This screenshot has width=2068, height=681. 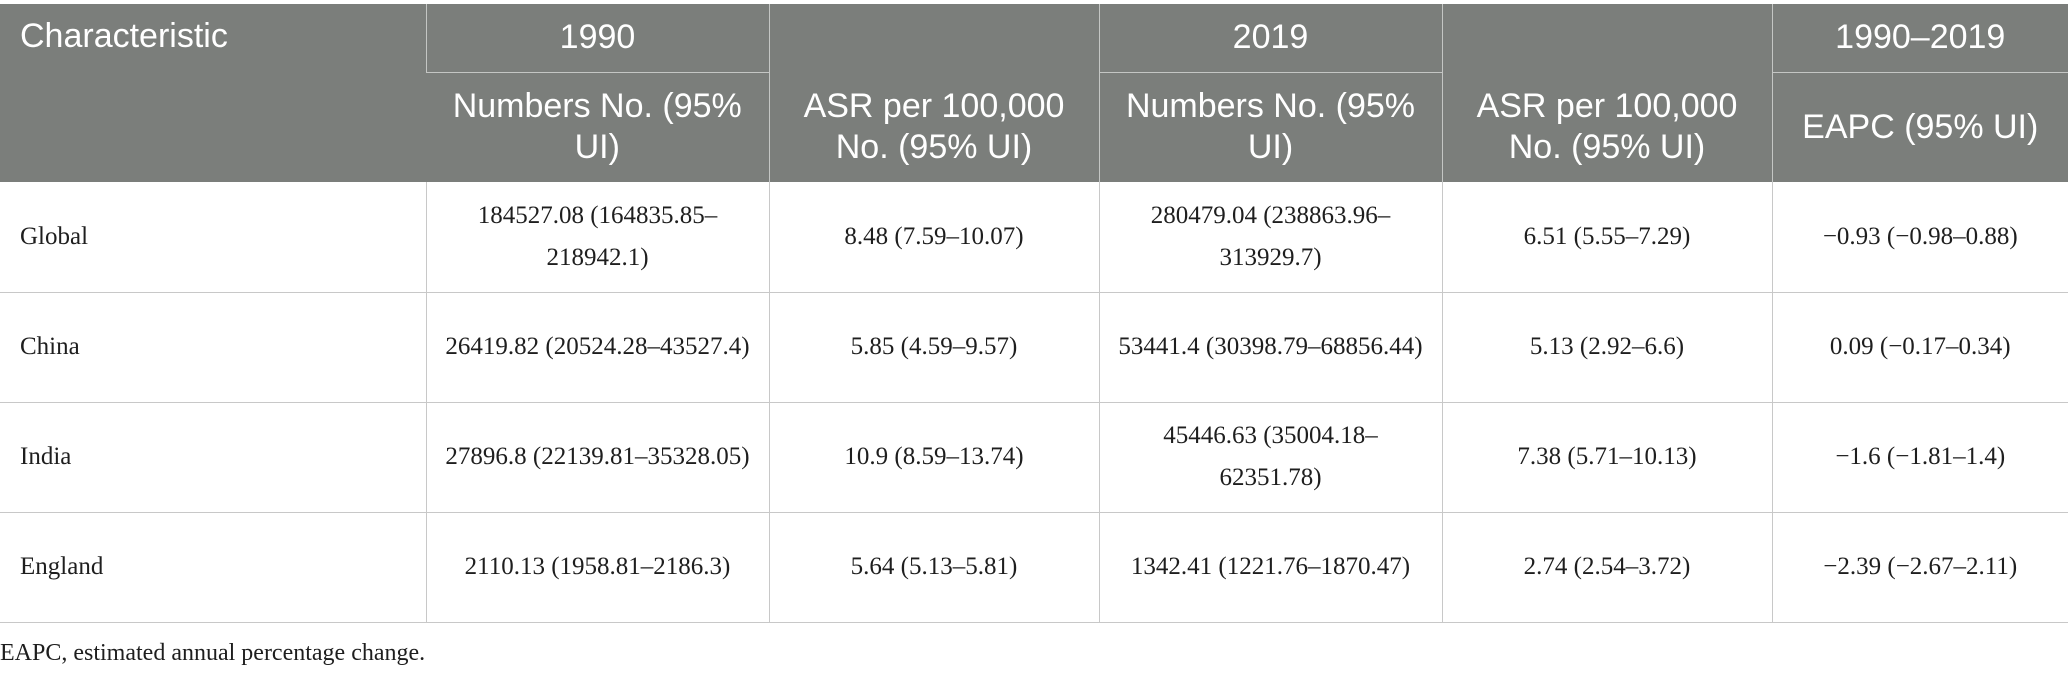 What do you see at coordinates (933, 127) in the screenshot?
I see `header-asr-1990: ASR per 100,000 No. (95% UI)` at bounding box center [933, 127].